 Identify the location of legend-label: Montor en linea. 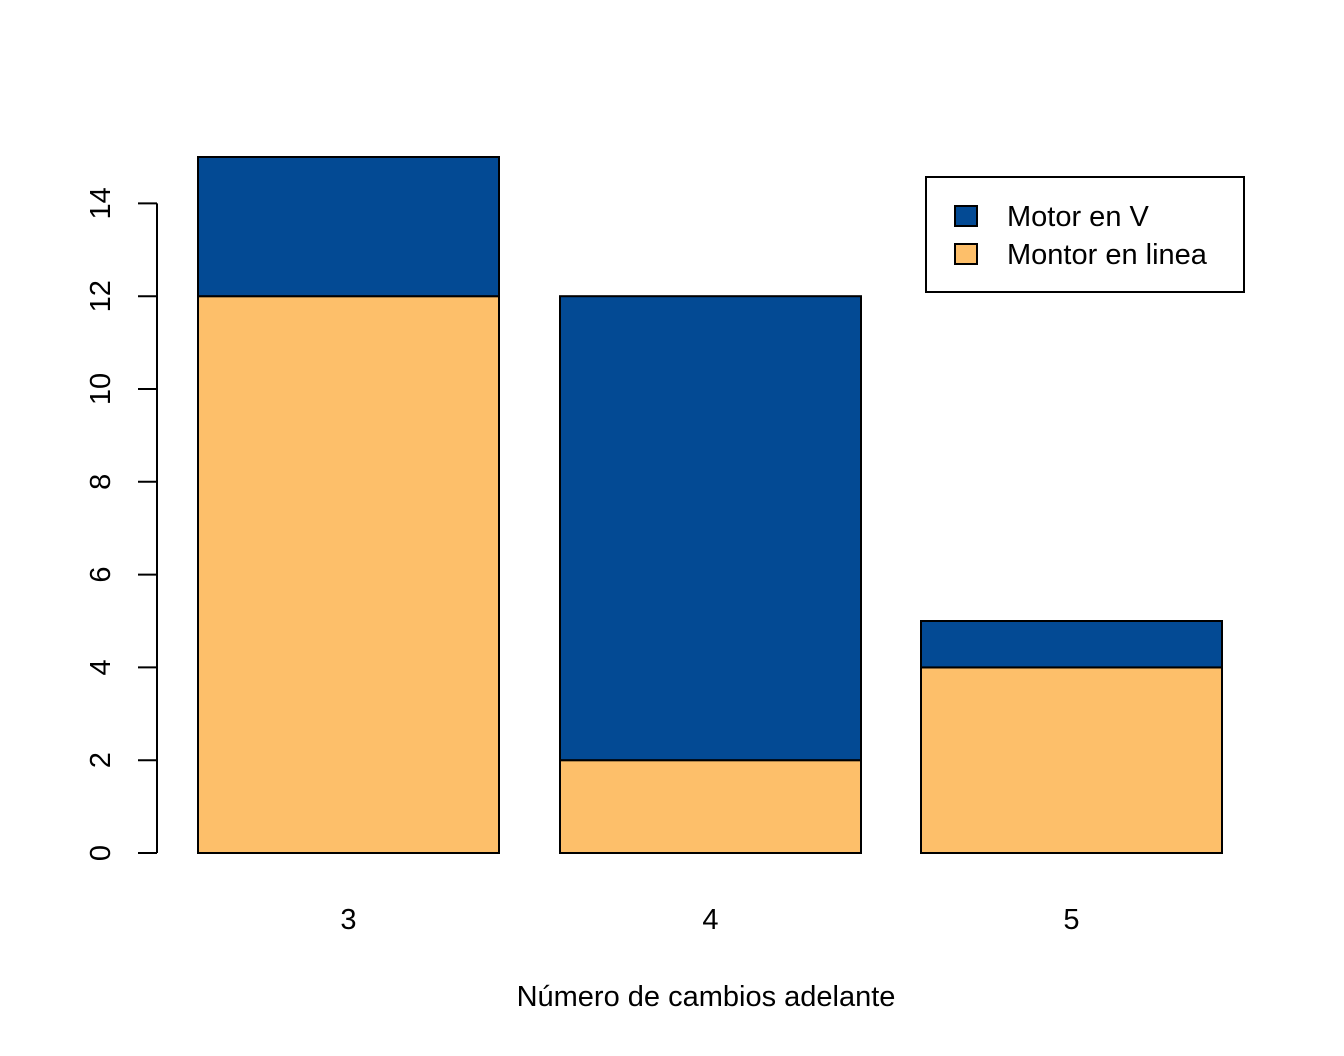
(1107, 255).